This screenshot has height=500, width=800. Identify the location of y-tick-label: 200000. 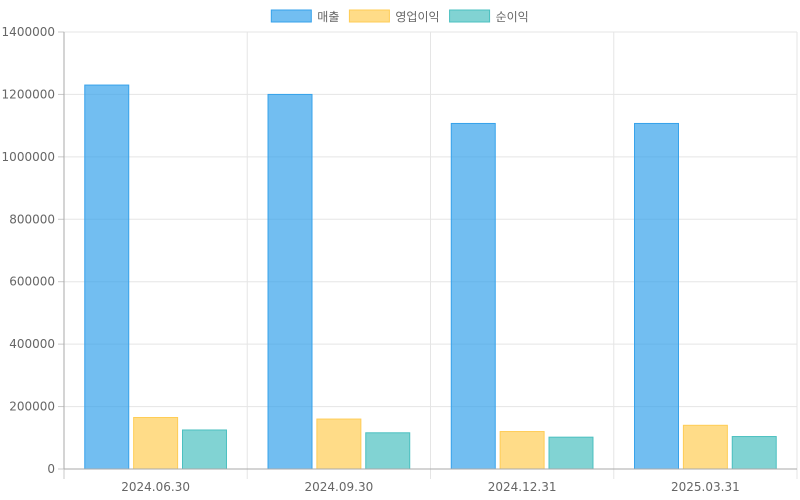
(32, 407).